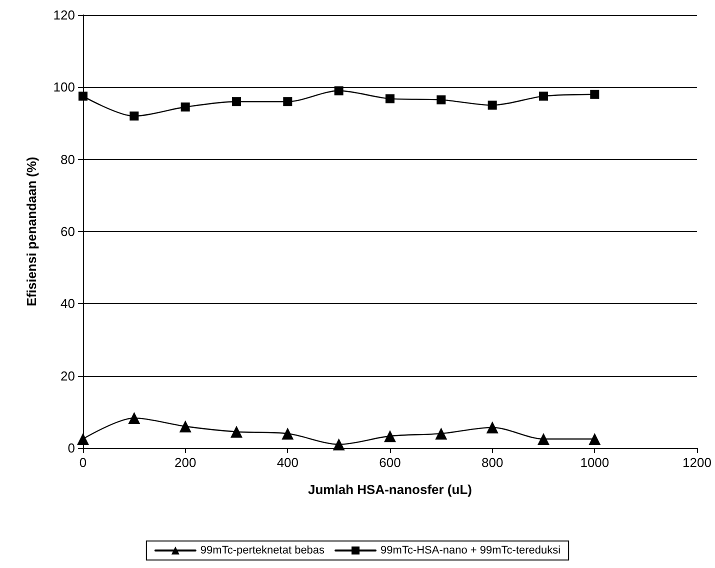 Image resolution: width=715 pixels, height=568 pixels. Describe the element at coordinates (697, 462) in the screenshot. I see `x-tick-label: 1200` at that location.